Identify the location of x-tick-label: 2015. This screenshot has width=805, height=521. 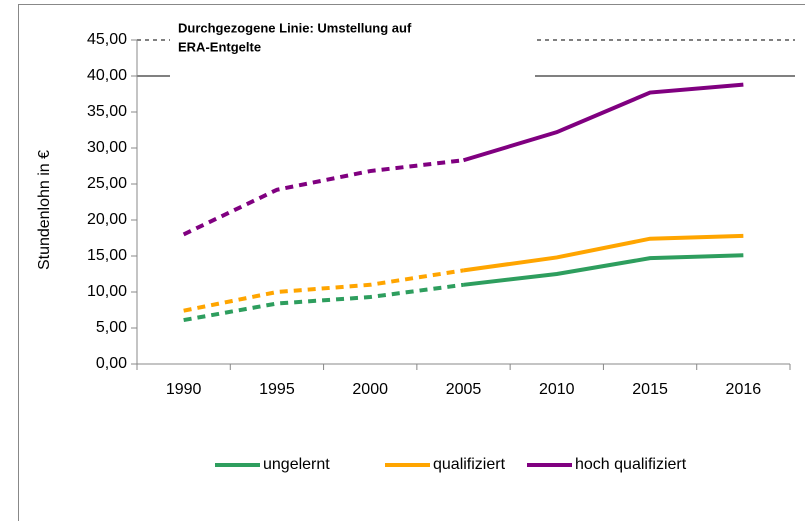
(650, 389).